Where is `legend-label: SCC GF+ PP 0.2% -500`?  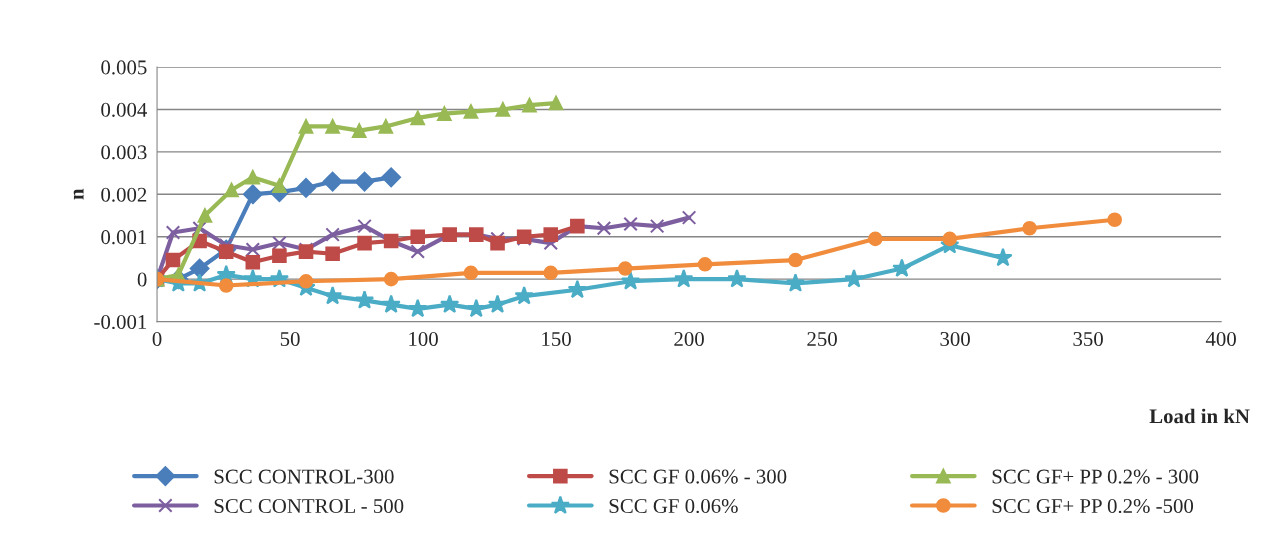
legend-label: SCC GF+ PP 0.2% -500 is located at coordinates (1093, 506).